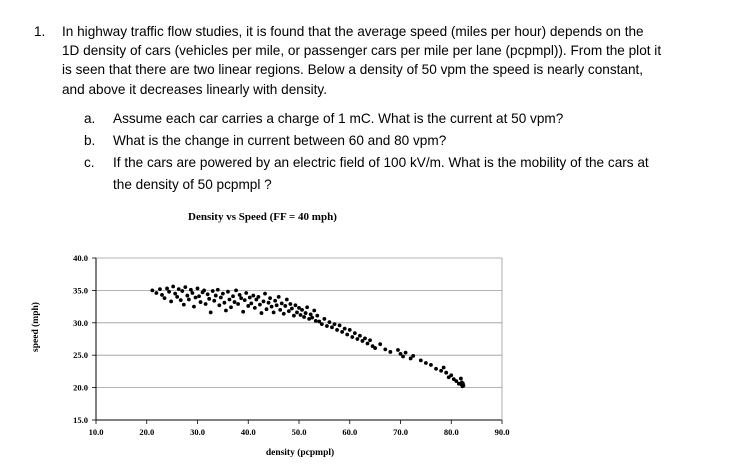 The height and width of the screenshot is (469, 750). I want to click on y-tick-labels: 15.0 20.0 25.0 30.0 35.0 40.0, so click(80, 339).